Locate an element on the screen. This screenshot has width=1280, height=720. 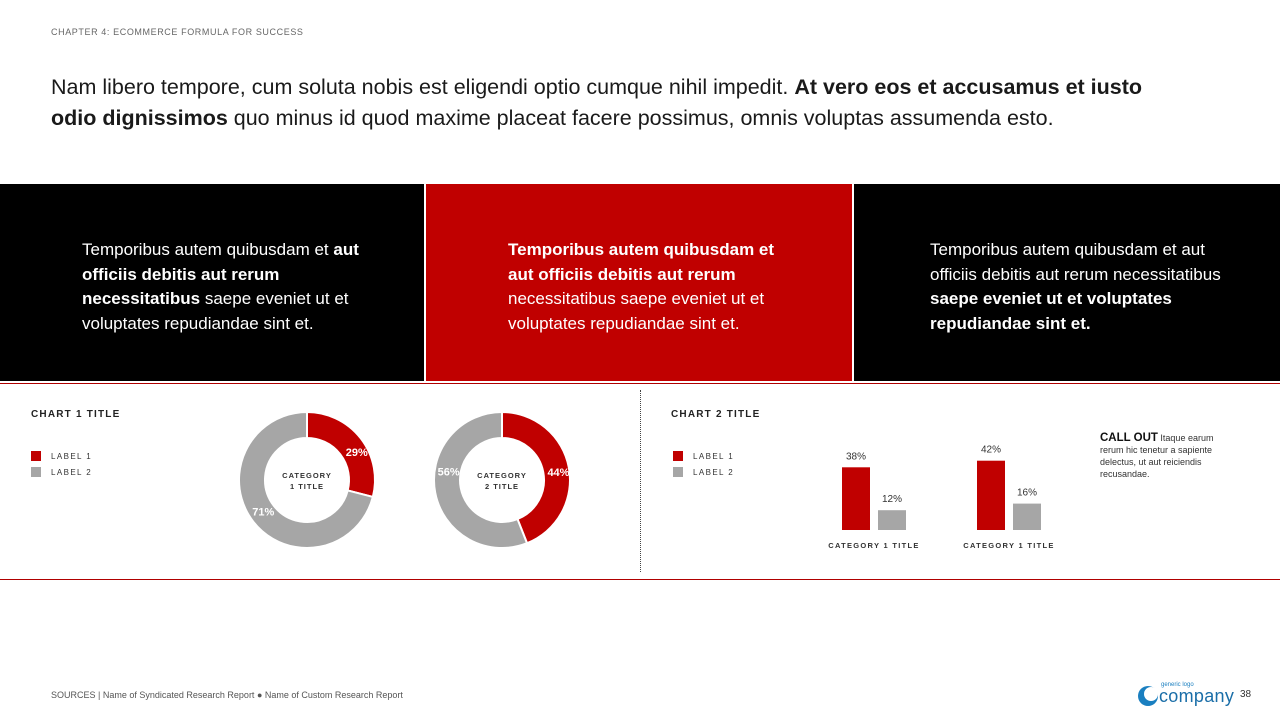
donut-2-value-label-2: 56% is located at coordinates (449, 473).